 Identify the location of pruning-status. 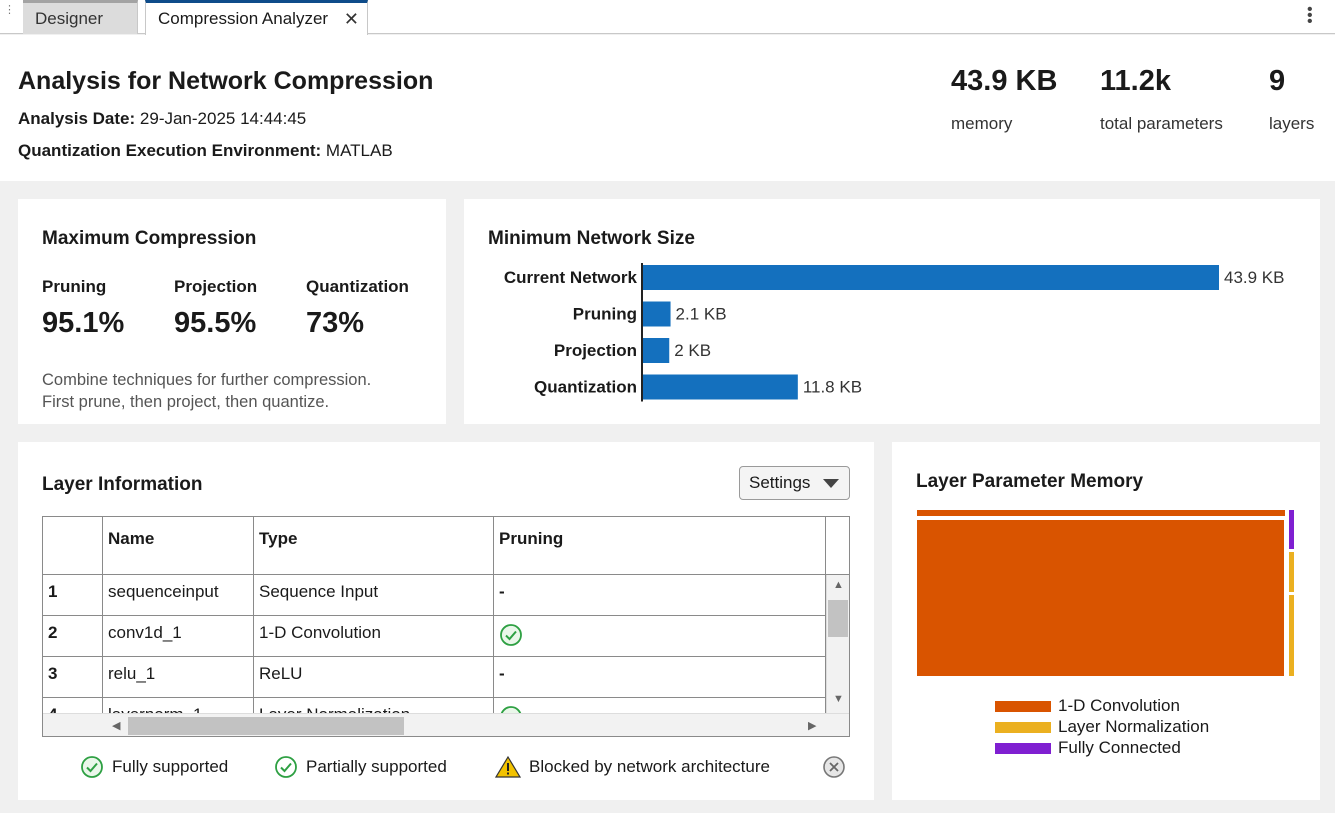
(660, 636).